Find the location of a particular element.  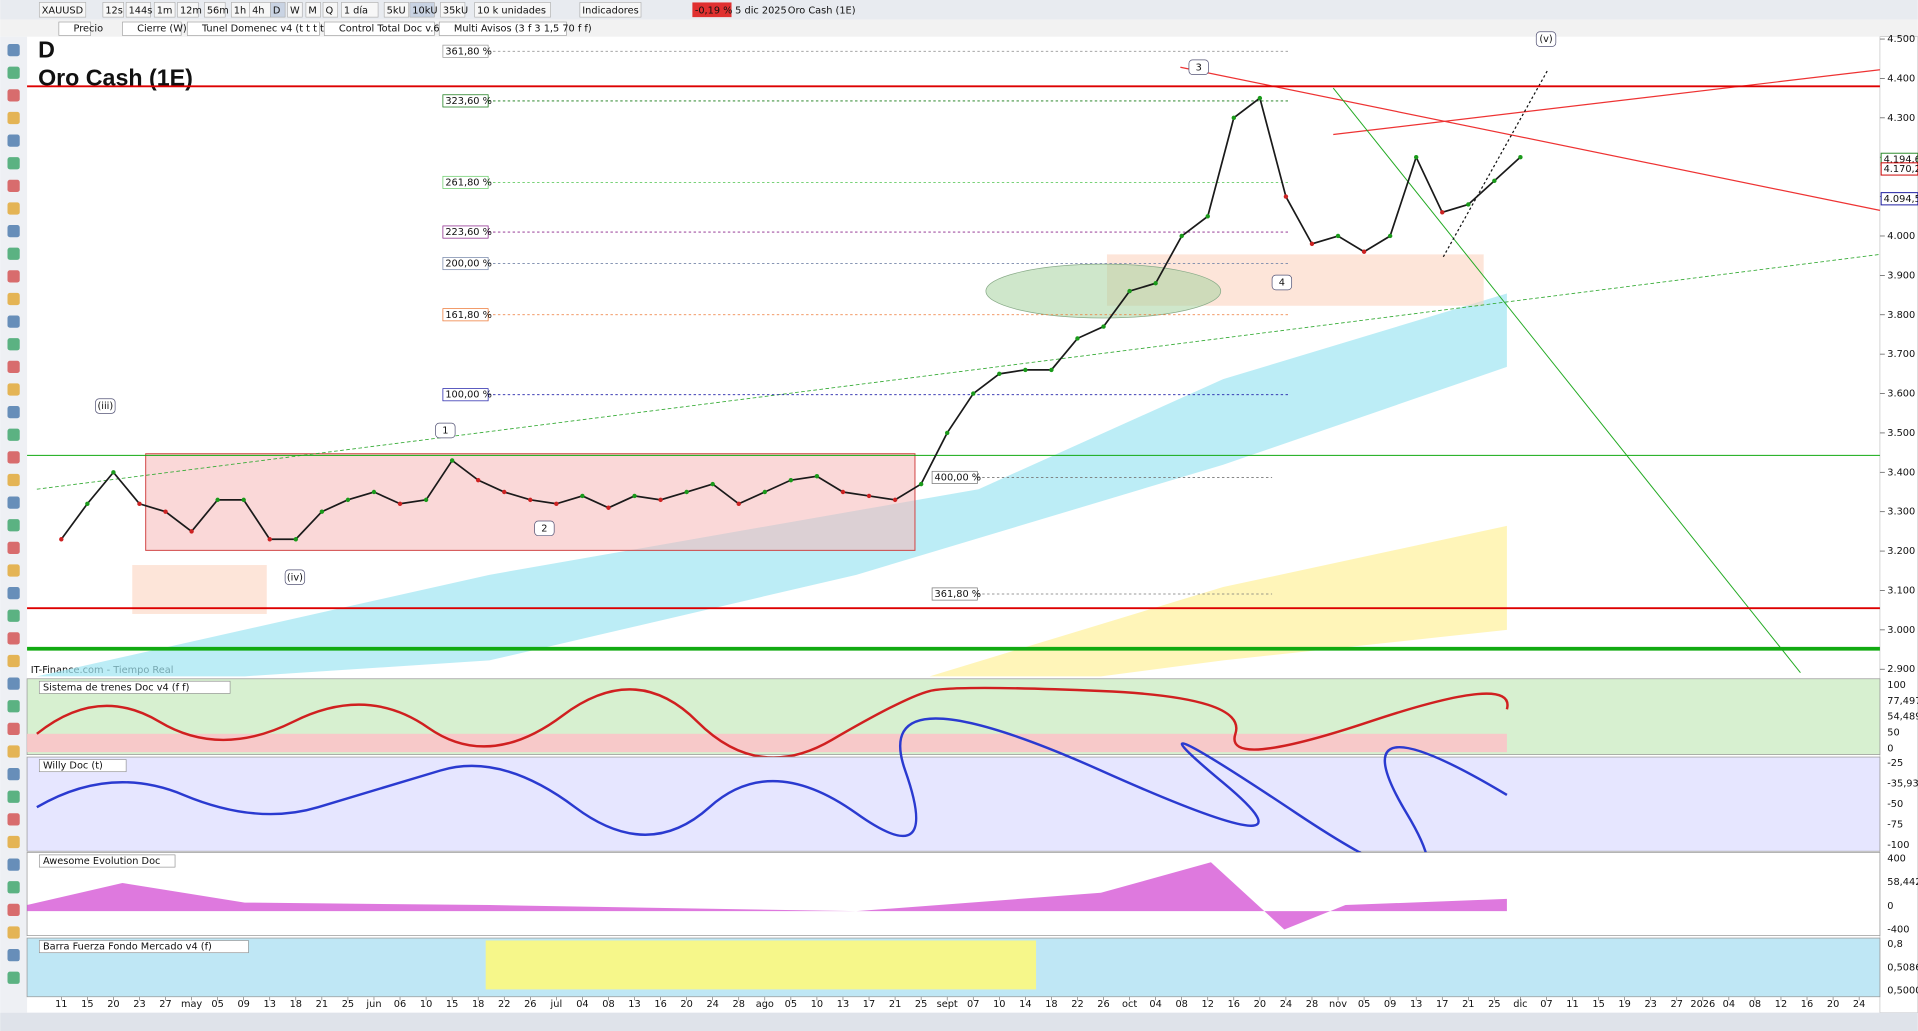

indicator-tab-label: Tunel Domenec v4 (t t t t t t) is located at coordinates (271, 29).